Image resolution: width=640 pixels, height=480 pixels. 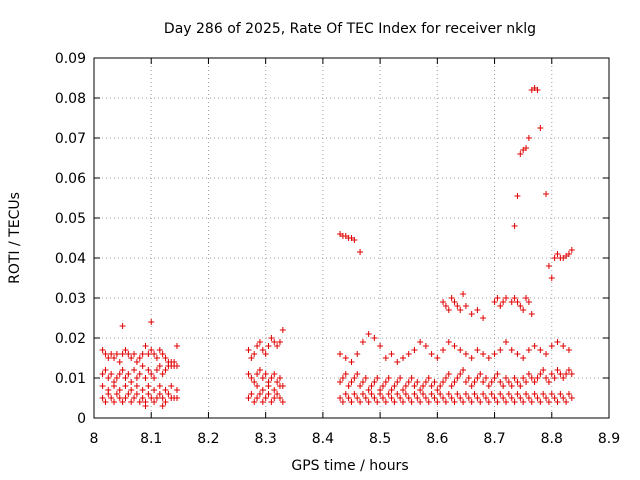 I want to click on x-tick-label: 8.2, so click(x=208, y=439).